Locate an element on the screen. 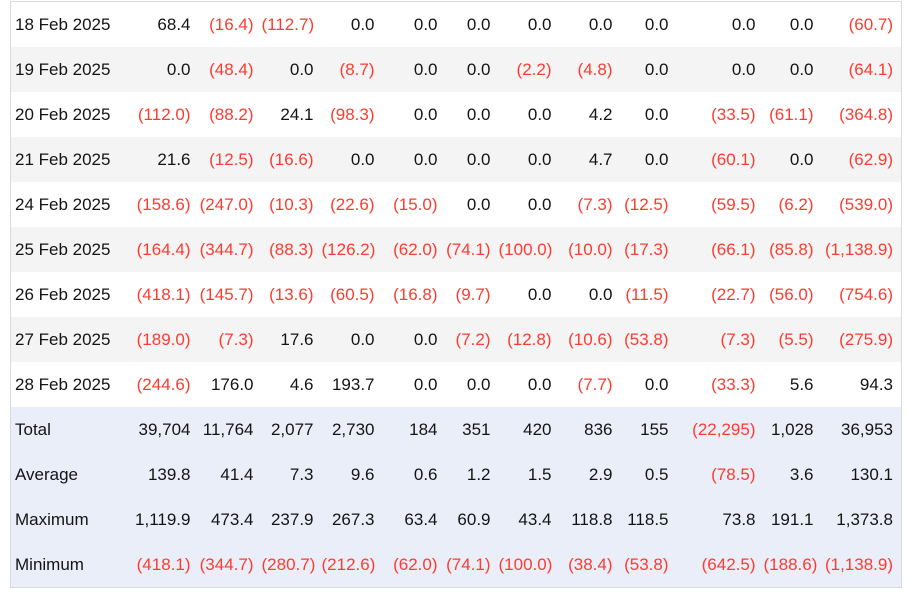  value-cell: 1.2 is located at coordinates (478, 474).